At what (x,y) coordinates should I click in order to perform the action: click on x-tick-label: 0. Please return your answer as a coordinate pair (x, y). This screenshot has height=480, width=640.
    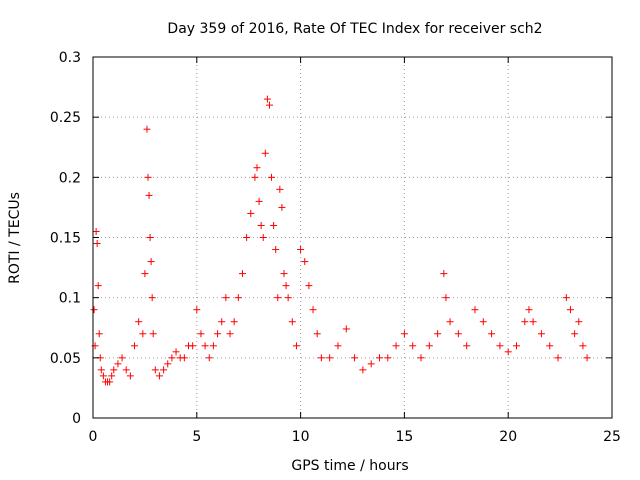
    Looking at the image, I should click on (93, 437).